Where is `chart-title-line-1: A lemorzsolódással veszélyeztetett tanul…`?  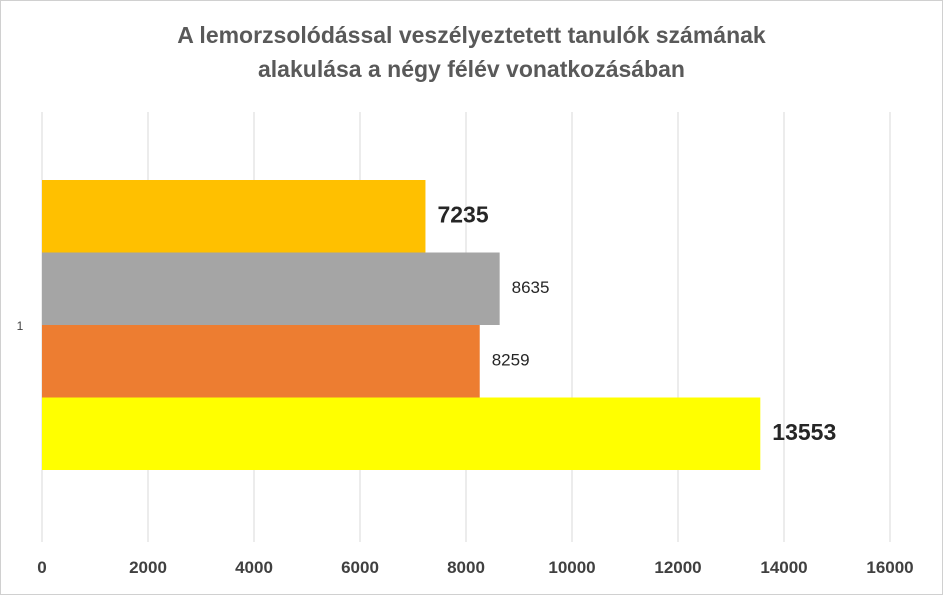 chart-title-line-1: A lemorzsolódással veszélyeztetett tanul… is located at coordinates (471, 35).